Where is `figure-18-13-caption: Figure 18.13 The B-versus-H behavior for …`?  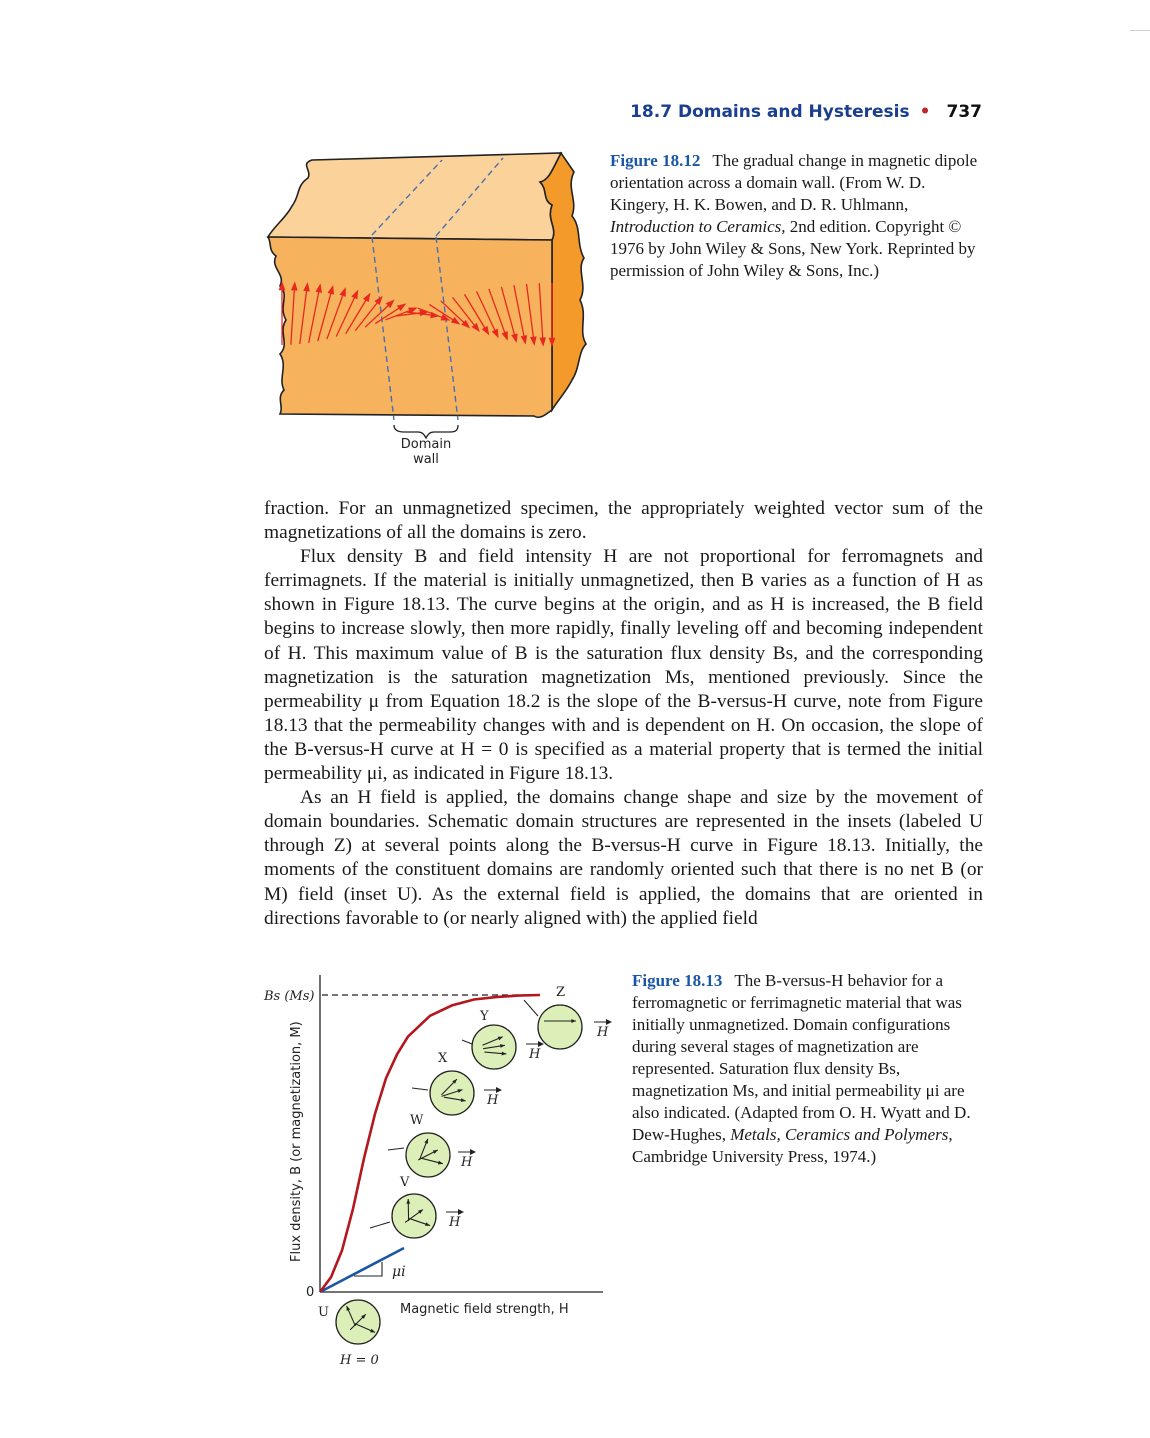
figure-18-13-caption: Figure 18.13 The B-versus-H behavior for … is located at coordinates (808, 1069).